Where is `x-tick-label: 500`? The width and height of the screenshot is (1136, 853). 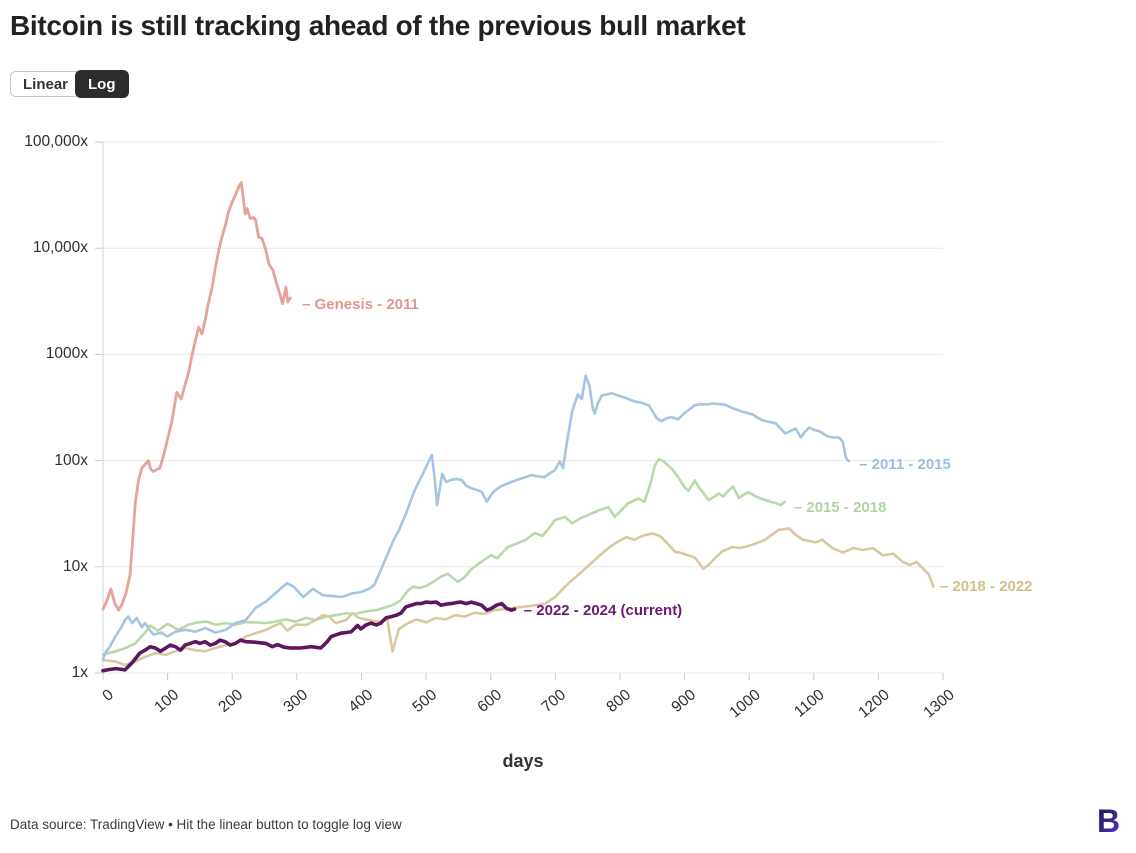
x-tick-label: 500 is located at coordinates (425, 701).